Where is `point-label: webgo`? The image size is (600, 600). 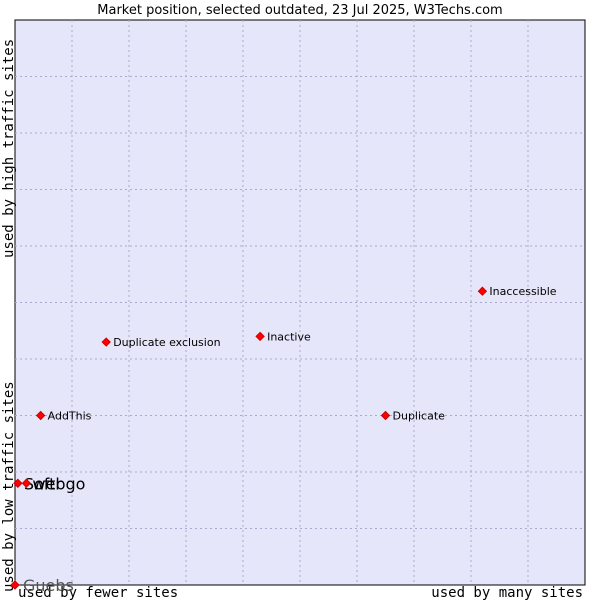
point-label: webgo is located at coordinates (58, 483).